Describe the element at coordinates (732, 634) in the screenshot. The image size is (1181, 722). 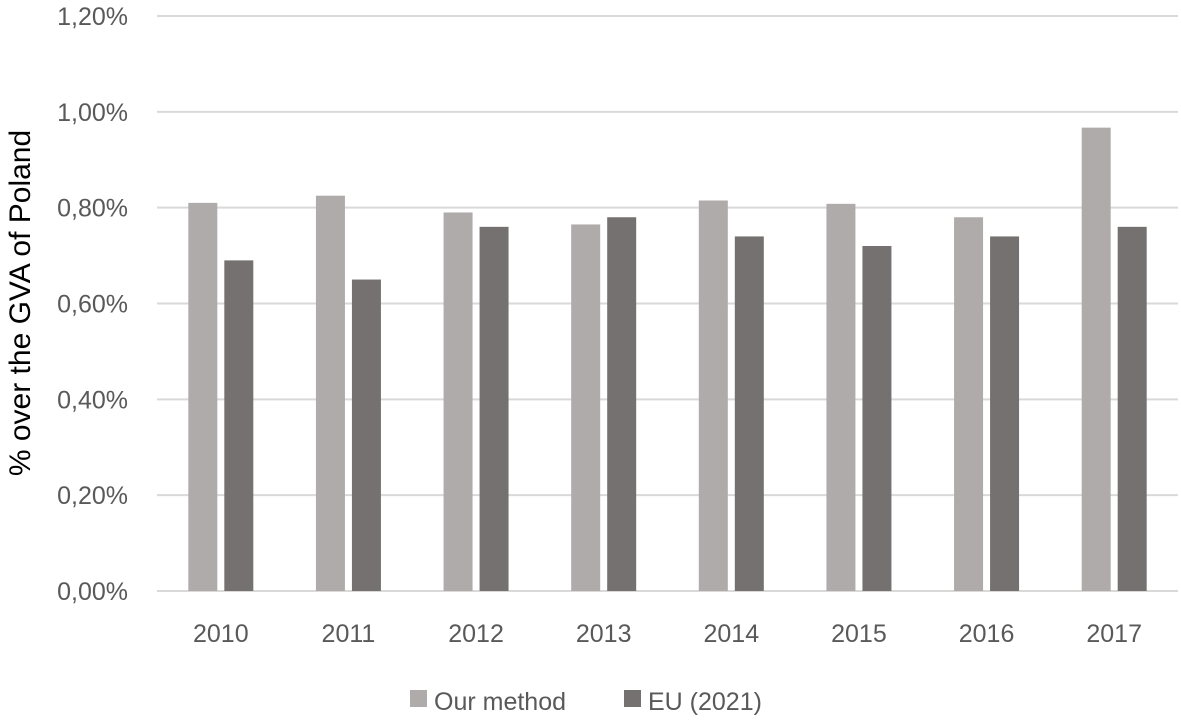
I see `x-tick-label: 2014` at that location.